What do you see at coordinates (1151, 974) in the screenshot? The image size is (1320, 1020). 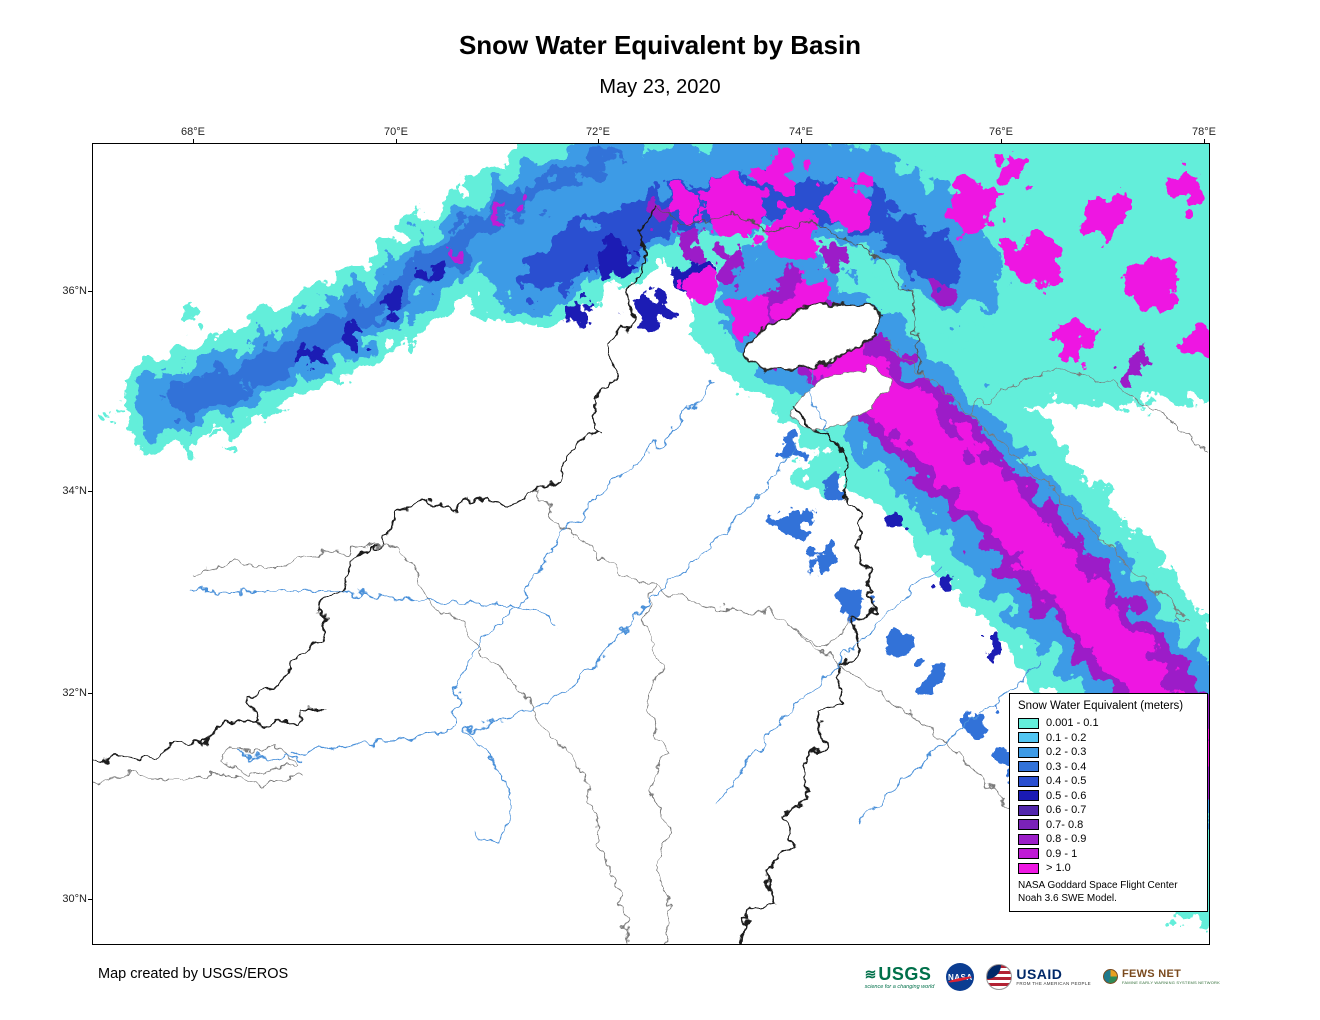 I see `fews-net-logo-text: FEWS NET` at bounding box center [1151, 974].